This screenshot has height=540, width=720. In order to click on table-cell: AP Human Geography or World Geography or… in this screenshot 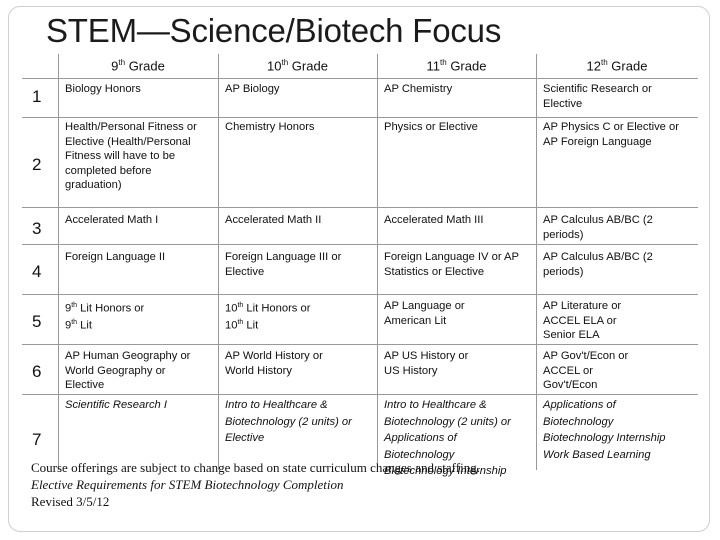, I will do `click(128, 370)`.